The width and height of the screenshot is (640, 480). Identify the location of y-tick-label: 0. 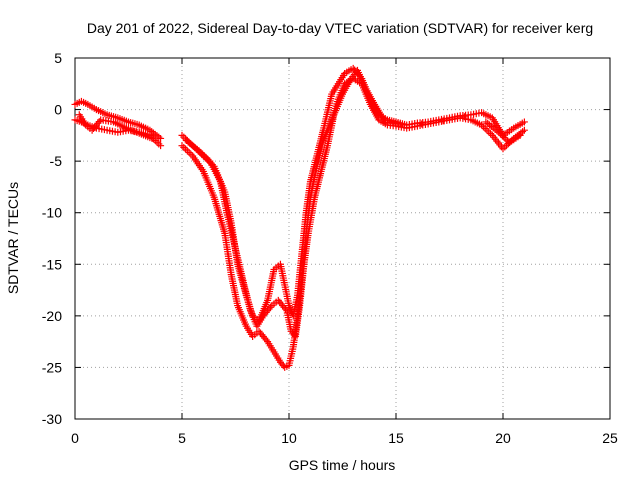
(58, 110).